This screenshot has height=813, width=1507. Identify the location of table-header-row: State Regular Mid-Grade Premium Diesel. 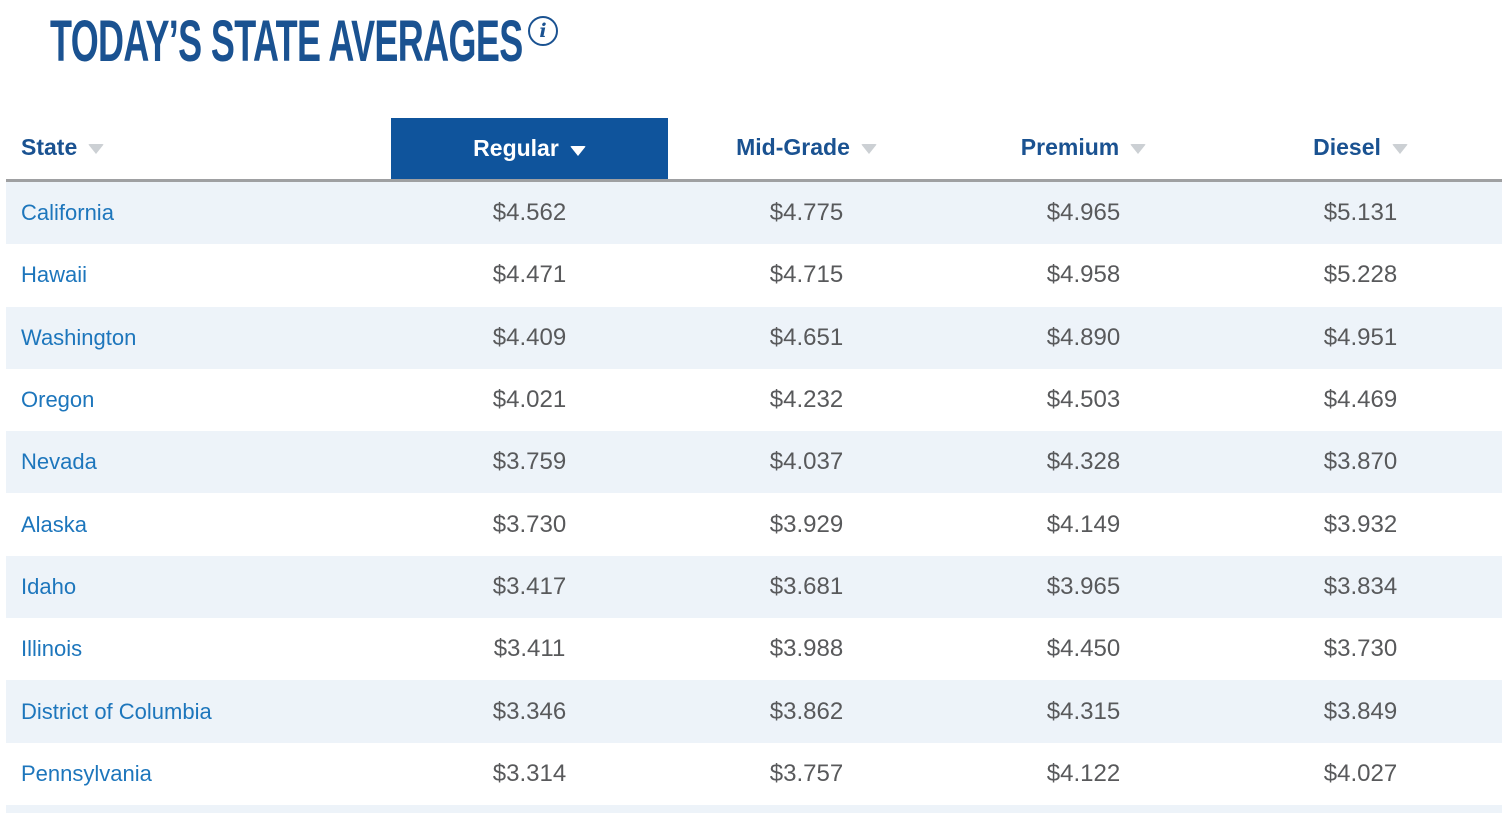
(754, 148).